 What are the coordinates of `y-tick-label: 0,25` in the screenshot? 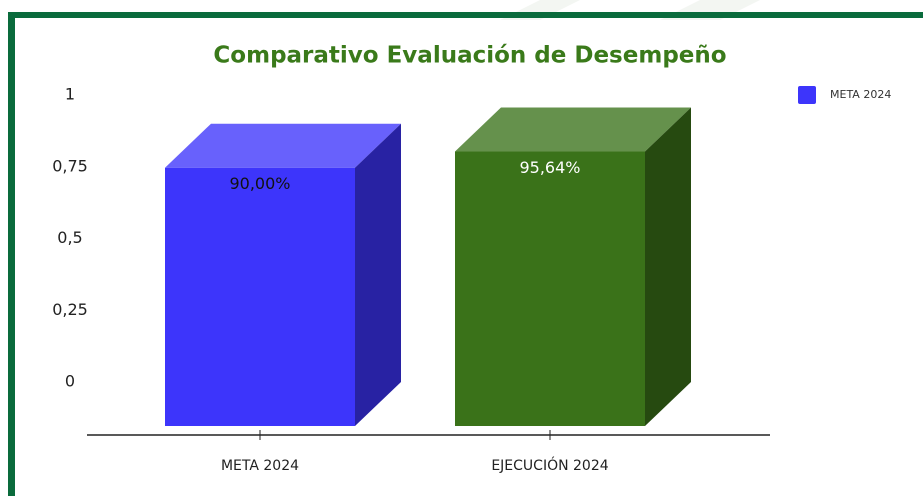 It's located at (70, 309).